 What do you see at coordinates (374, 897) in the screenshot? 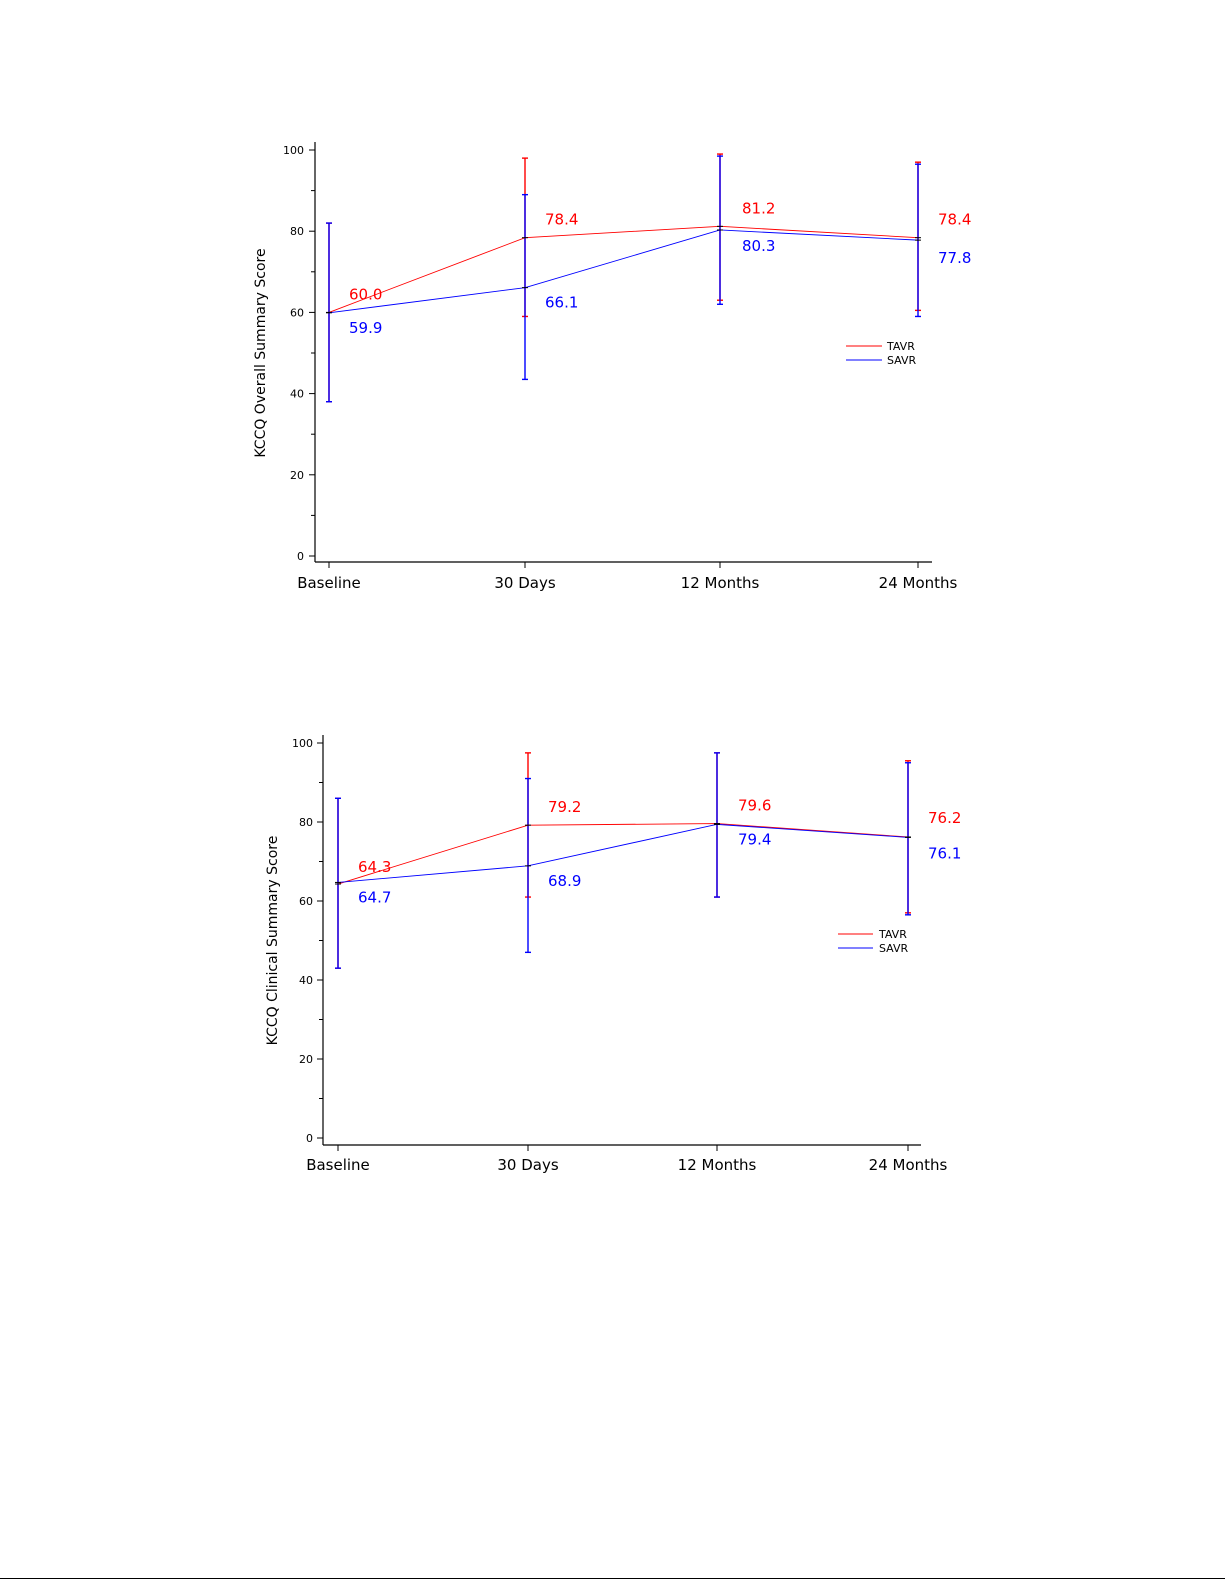
I see `savr-data-label: 64.7` at bounding box center [374, 897].